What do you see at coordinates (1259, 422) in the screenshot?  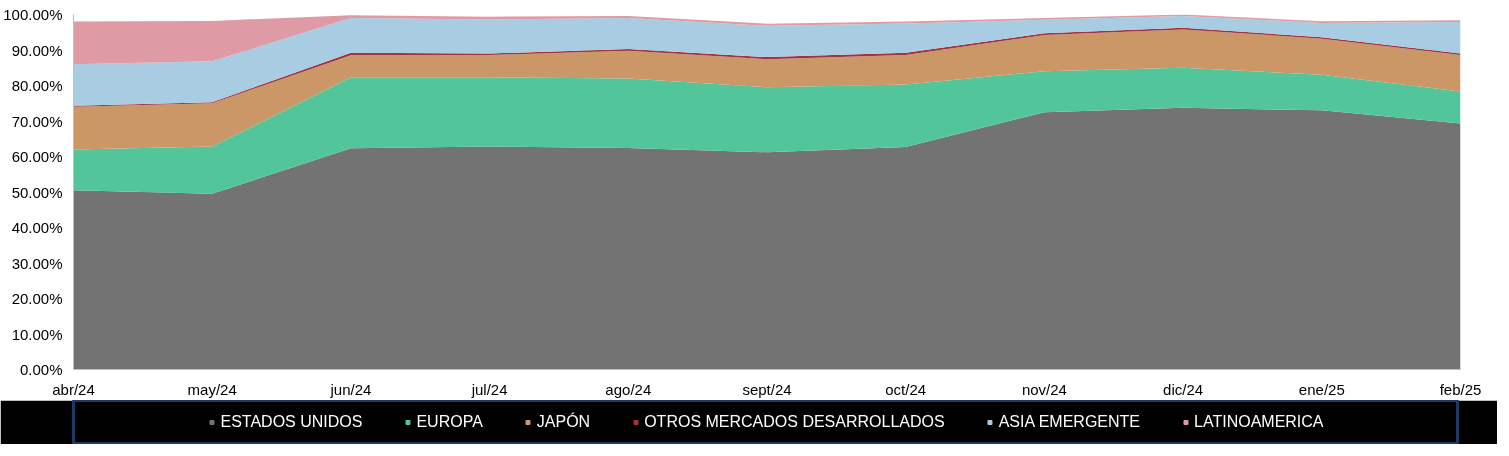 I see `legend-label: LATINOAMERICA` at bounding box center [1259, 422].